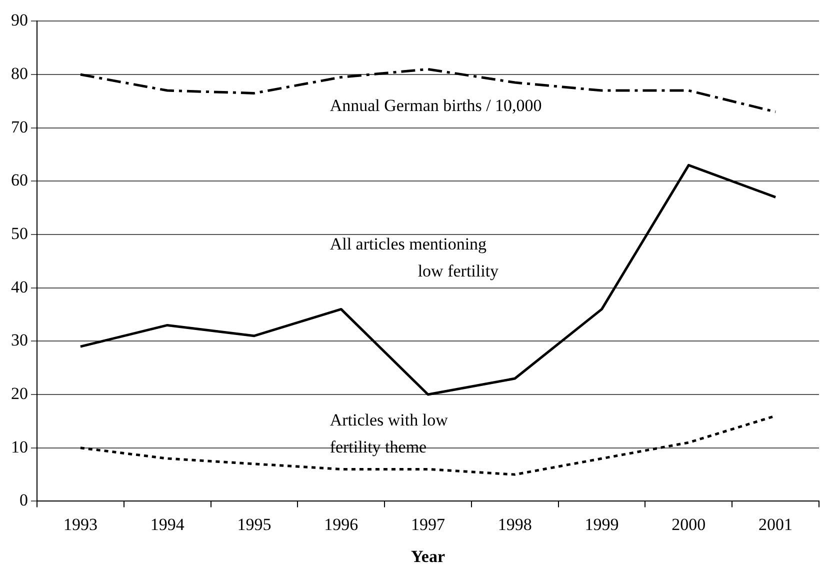 The width and height of the screenshot is (829, 580). Describe the element at coordinates (19, 393) in the screenshot. I see `y-tick-label: 20` at that location.